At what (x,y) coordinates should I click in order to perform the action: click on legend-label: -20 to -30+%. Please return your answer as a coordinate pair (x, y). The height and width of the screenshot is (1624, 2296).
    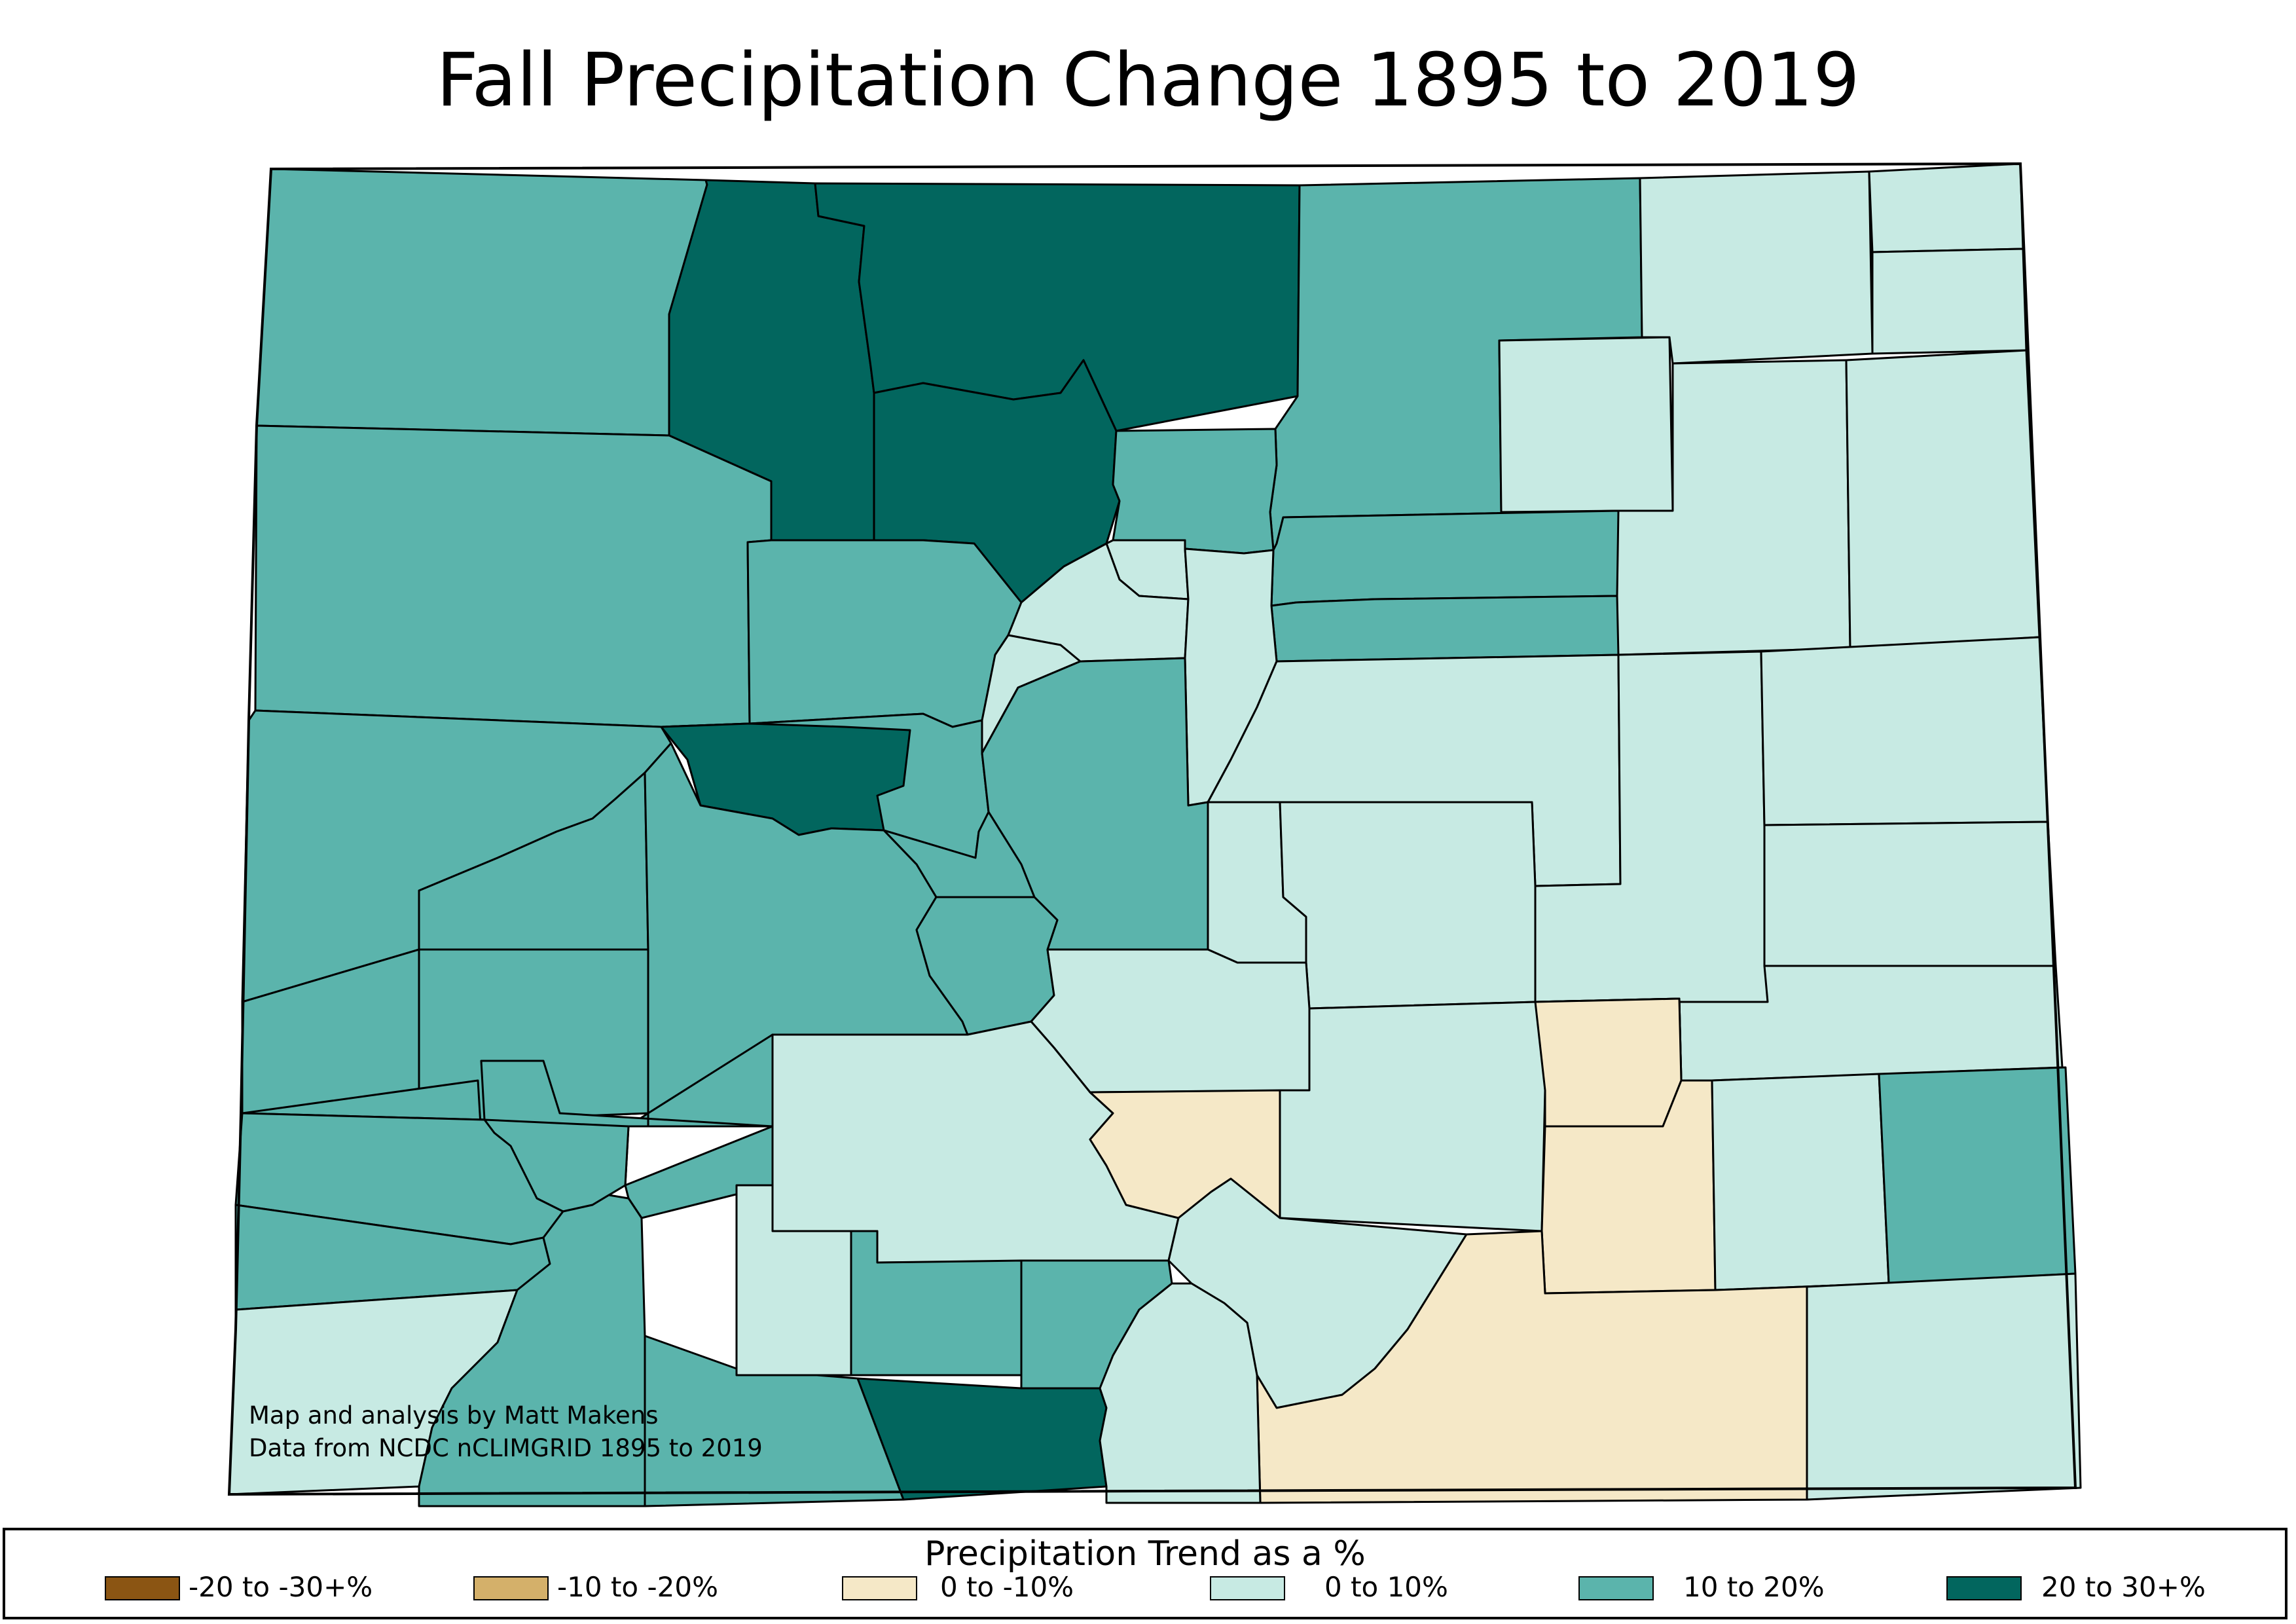
    Looking at the image, I should click on (281, 1587).